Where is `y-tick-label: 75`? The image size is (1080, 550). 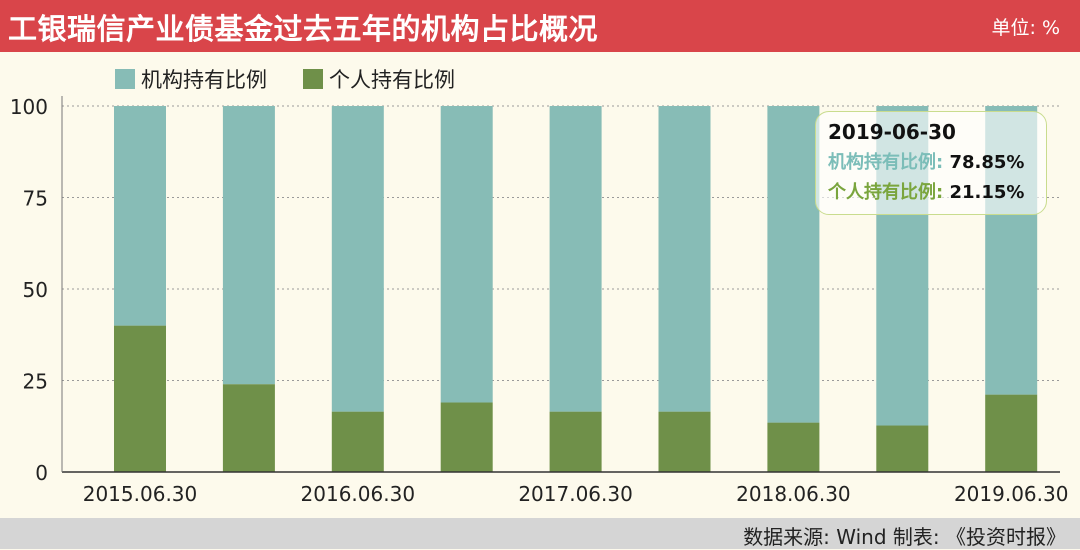
y-tick-label: 75 is located at coordinates (35, 199).